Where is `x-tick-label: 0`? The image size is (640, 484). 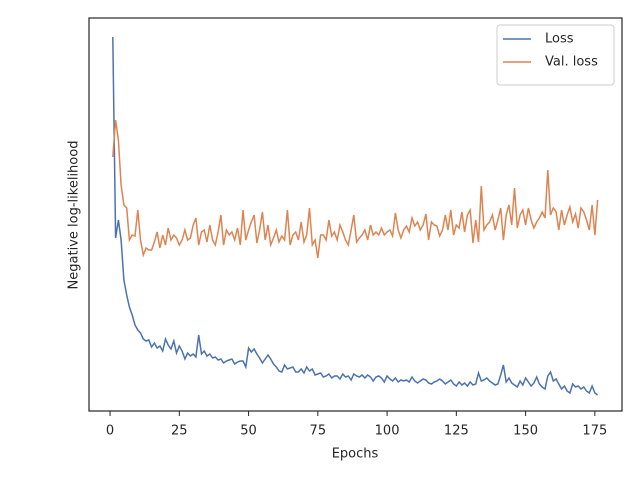 x-tick-label: 0 is located at coordinates (110, 431).